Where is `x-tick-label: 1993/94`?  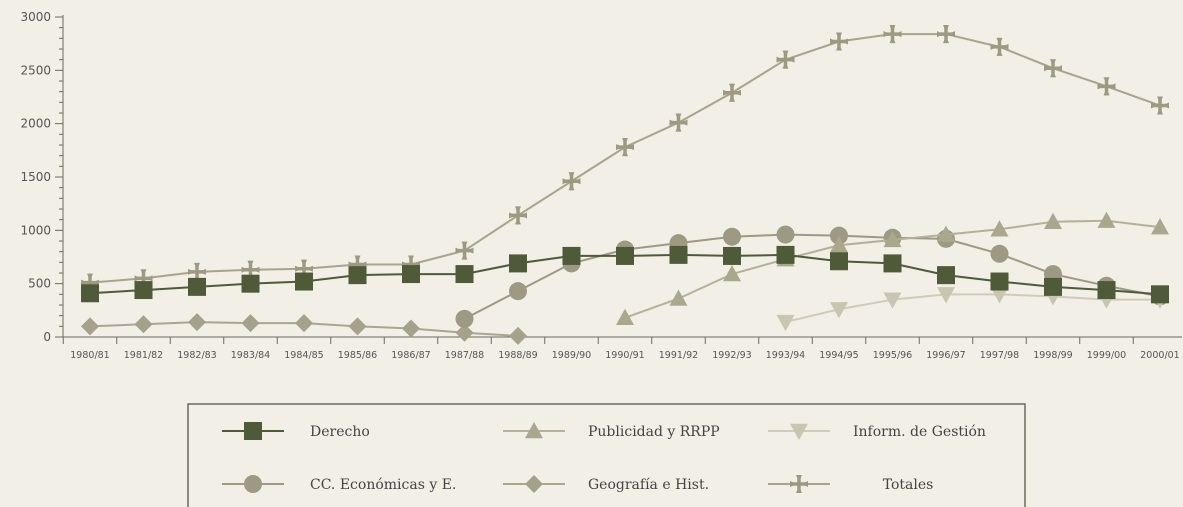 x-tick-label: 1993/94 is located at coordinates (785, 355).